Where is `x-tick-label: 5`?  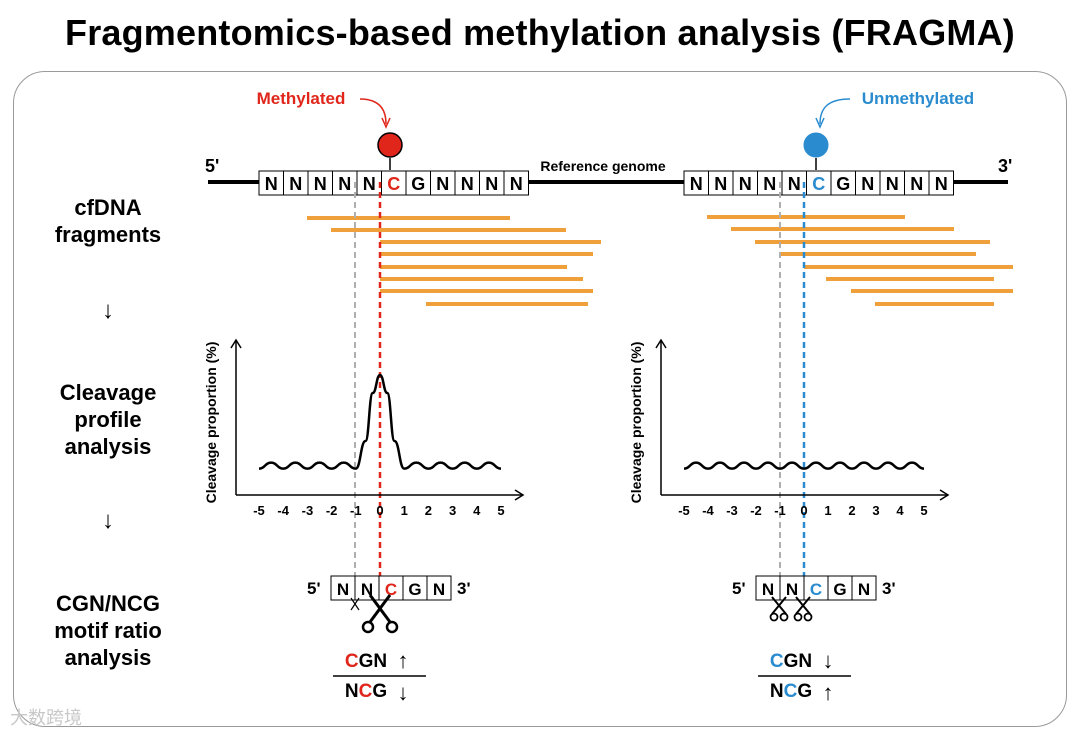 x-tick-label: 5 is located at coordinates (500, 510).